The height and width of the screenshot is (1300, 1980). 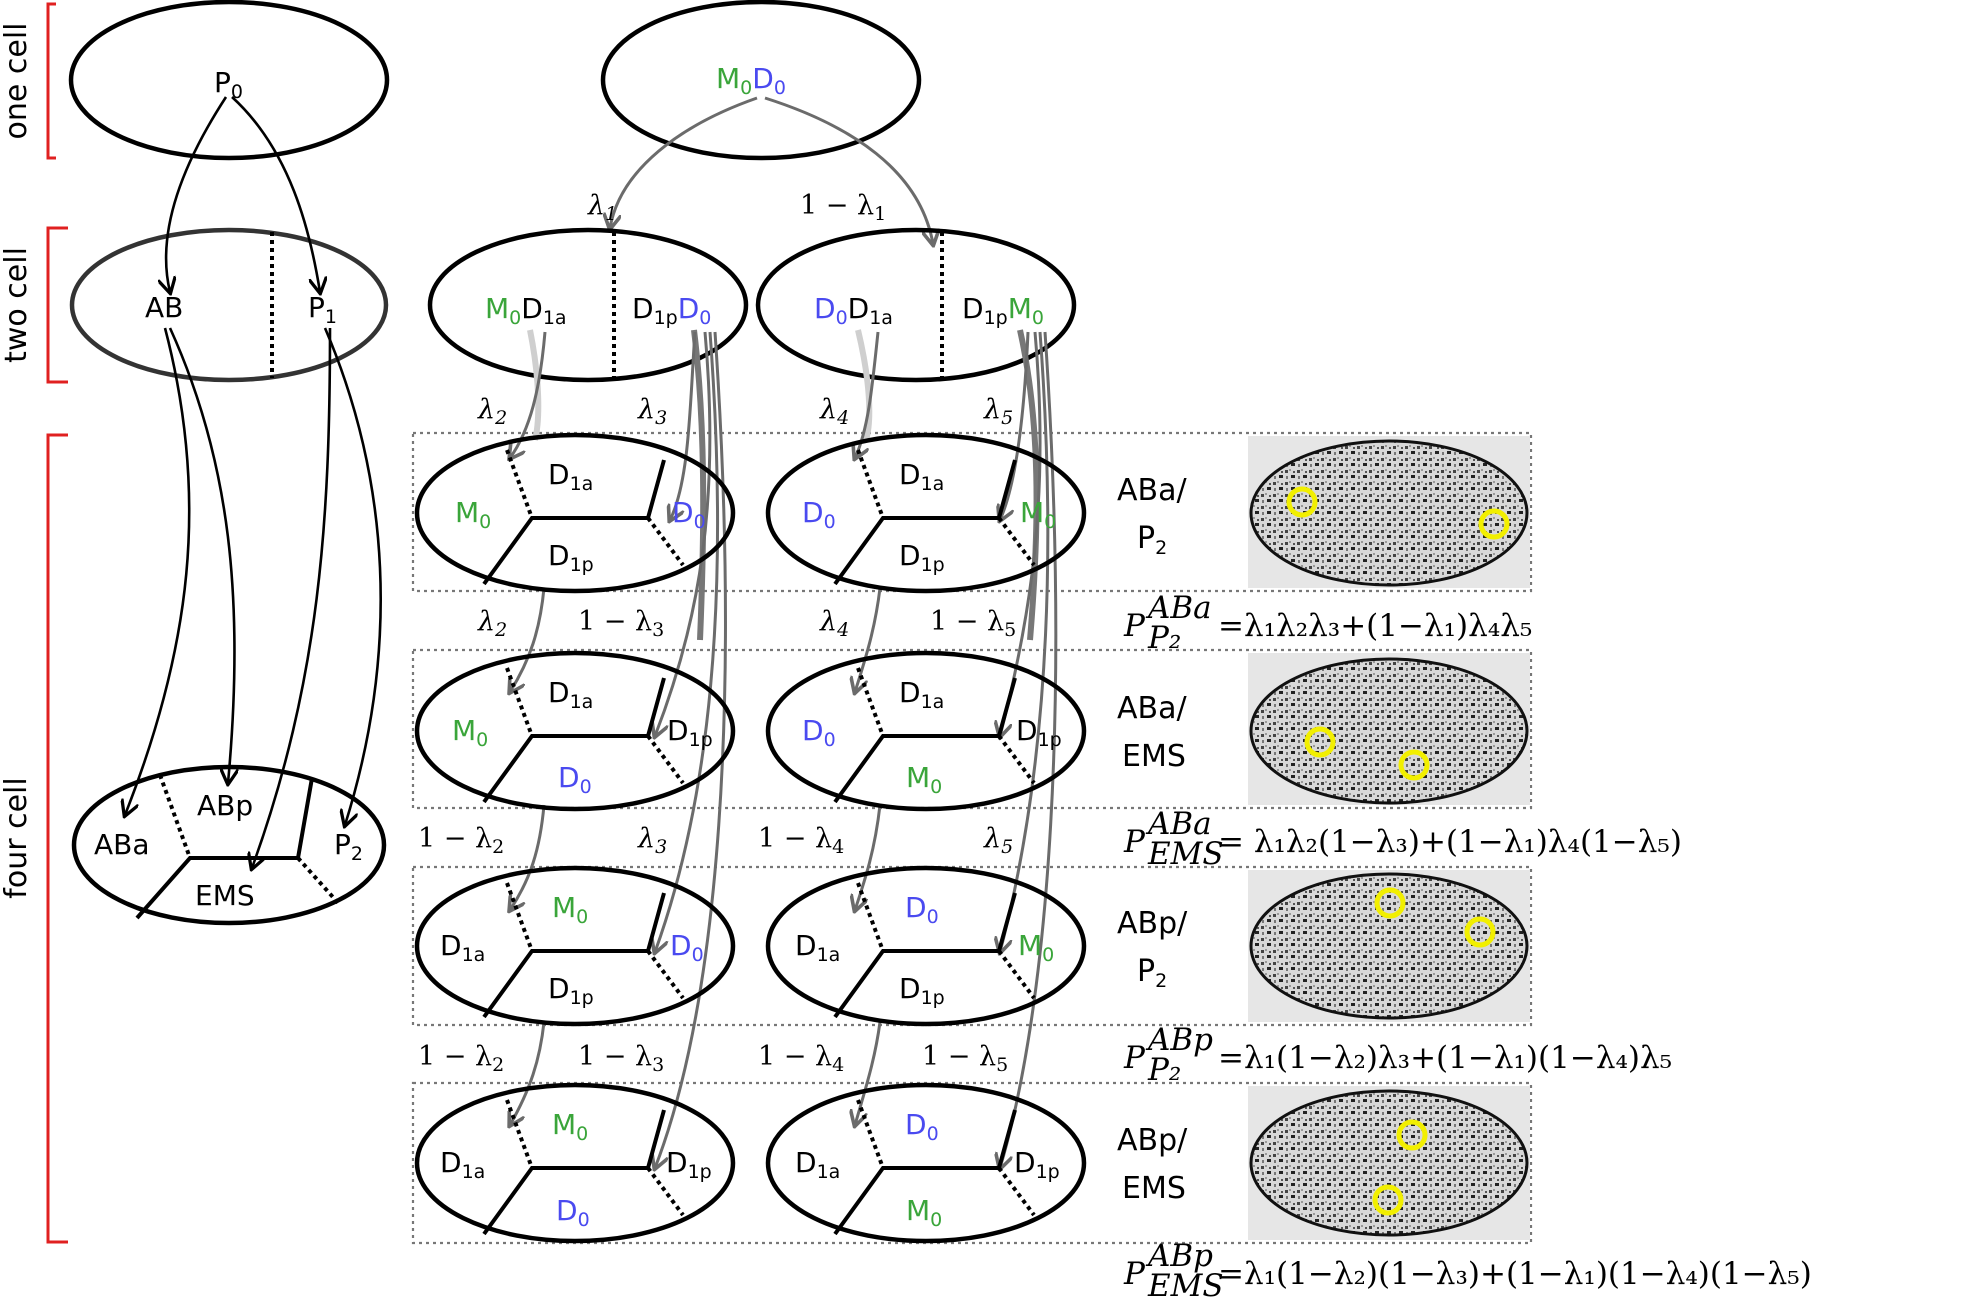 What do you see at coordinates (526, 310) in the screenshot?
I see `svg-text: M0D1a` at bounding box center [526, 310].